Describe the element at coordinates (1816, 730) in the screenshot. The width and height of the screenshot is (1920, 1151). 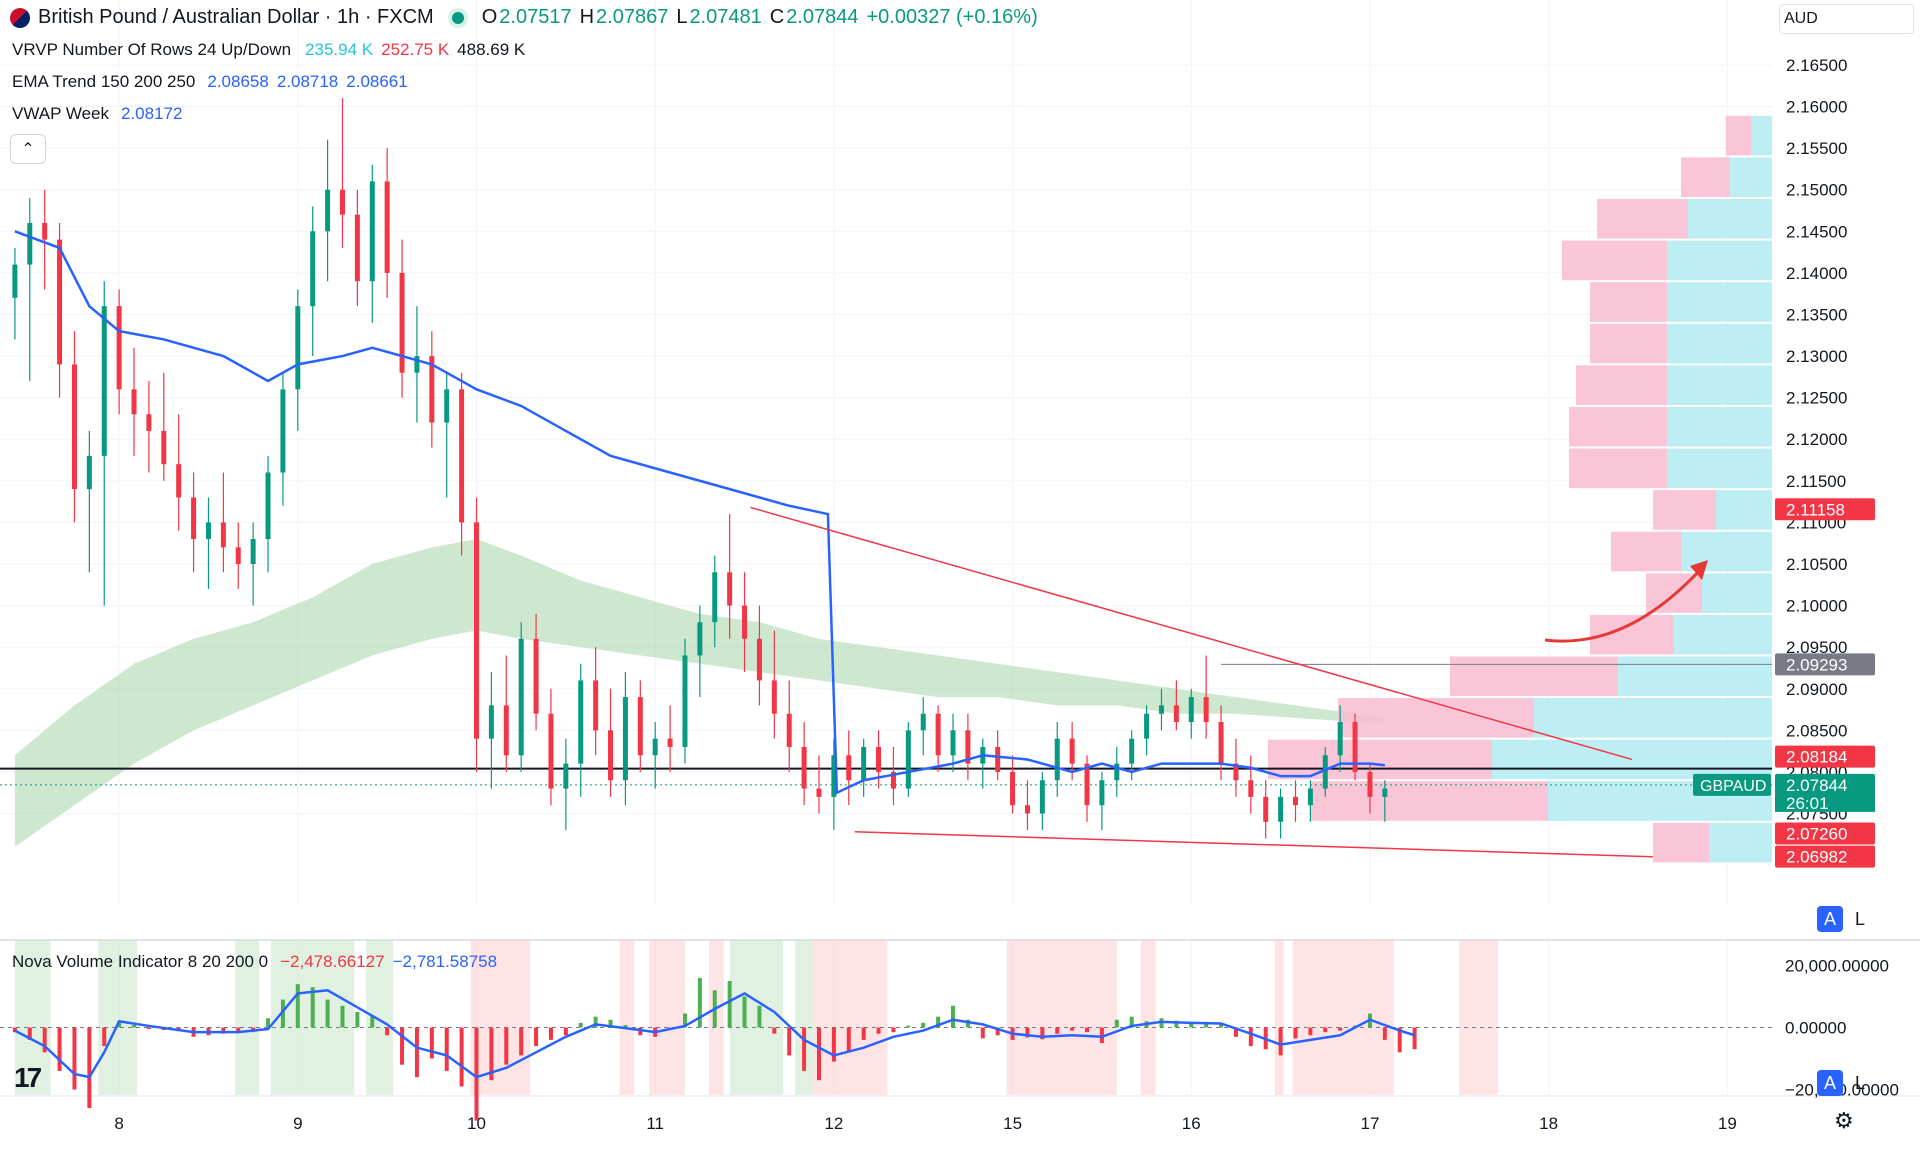
I see `price-tick-label: 2.08500` at that location.